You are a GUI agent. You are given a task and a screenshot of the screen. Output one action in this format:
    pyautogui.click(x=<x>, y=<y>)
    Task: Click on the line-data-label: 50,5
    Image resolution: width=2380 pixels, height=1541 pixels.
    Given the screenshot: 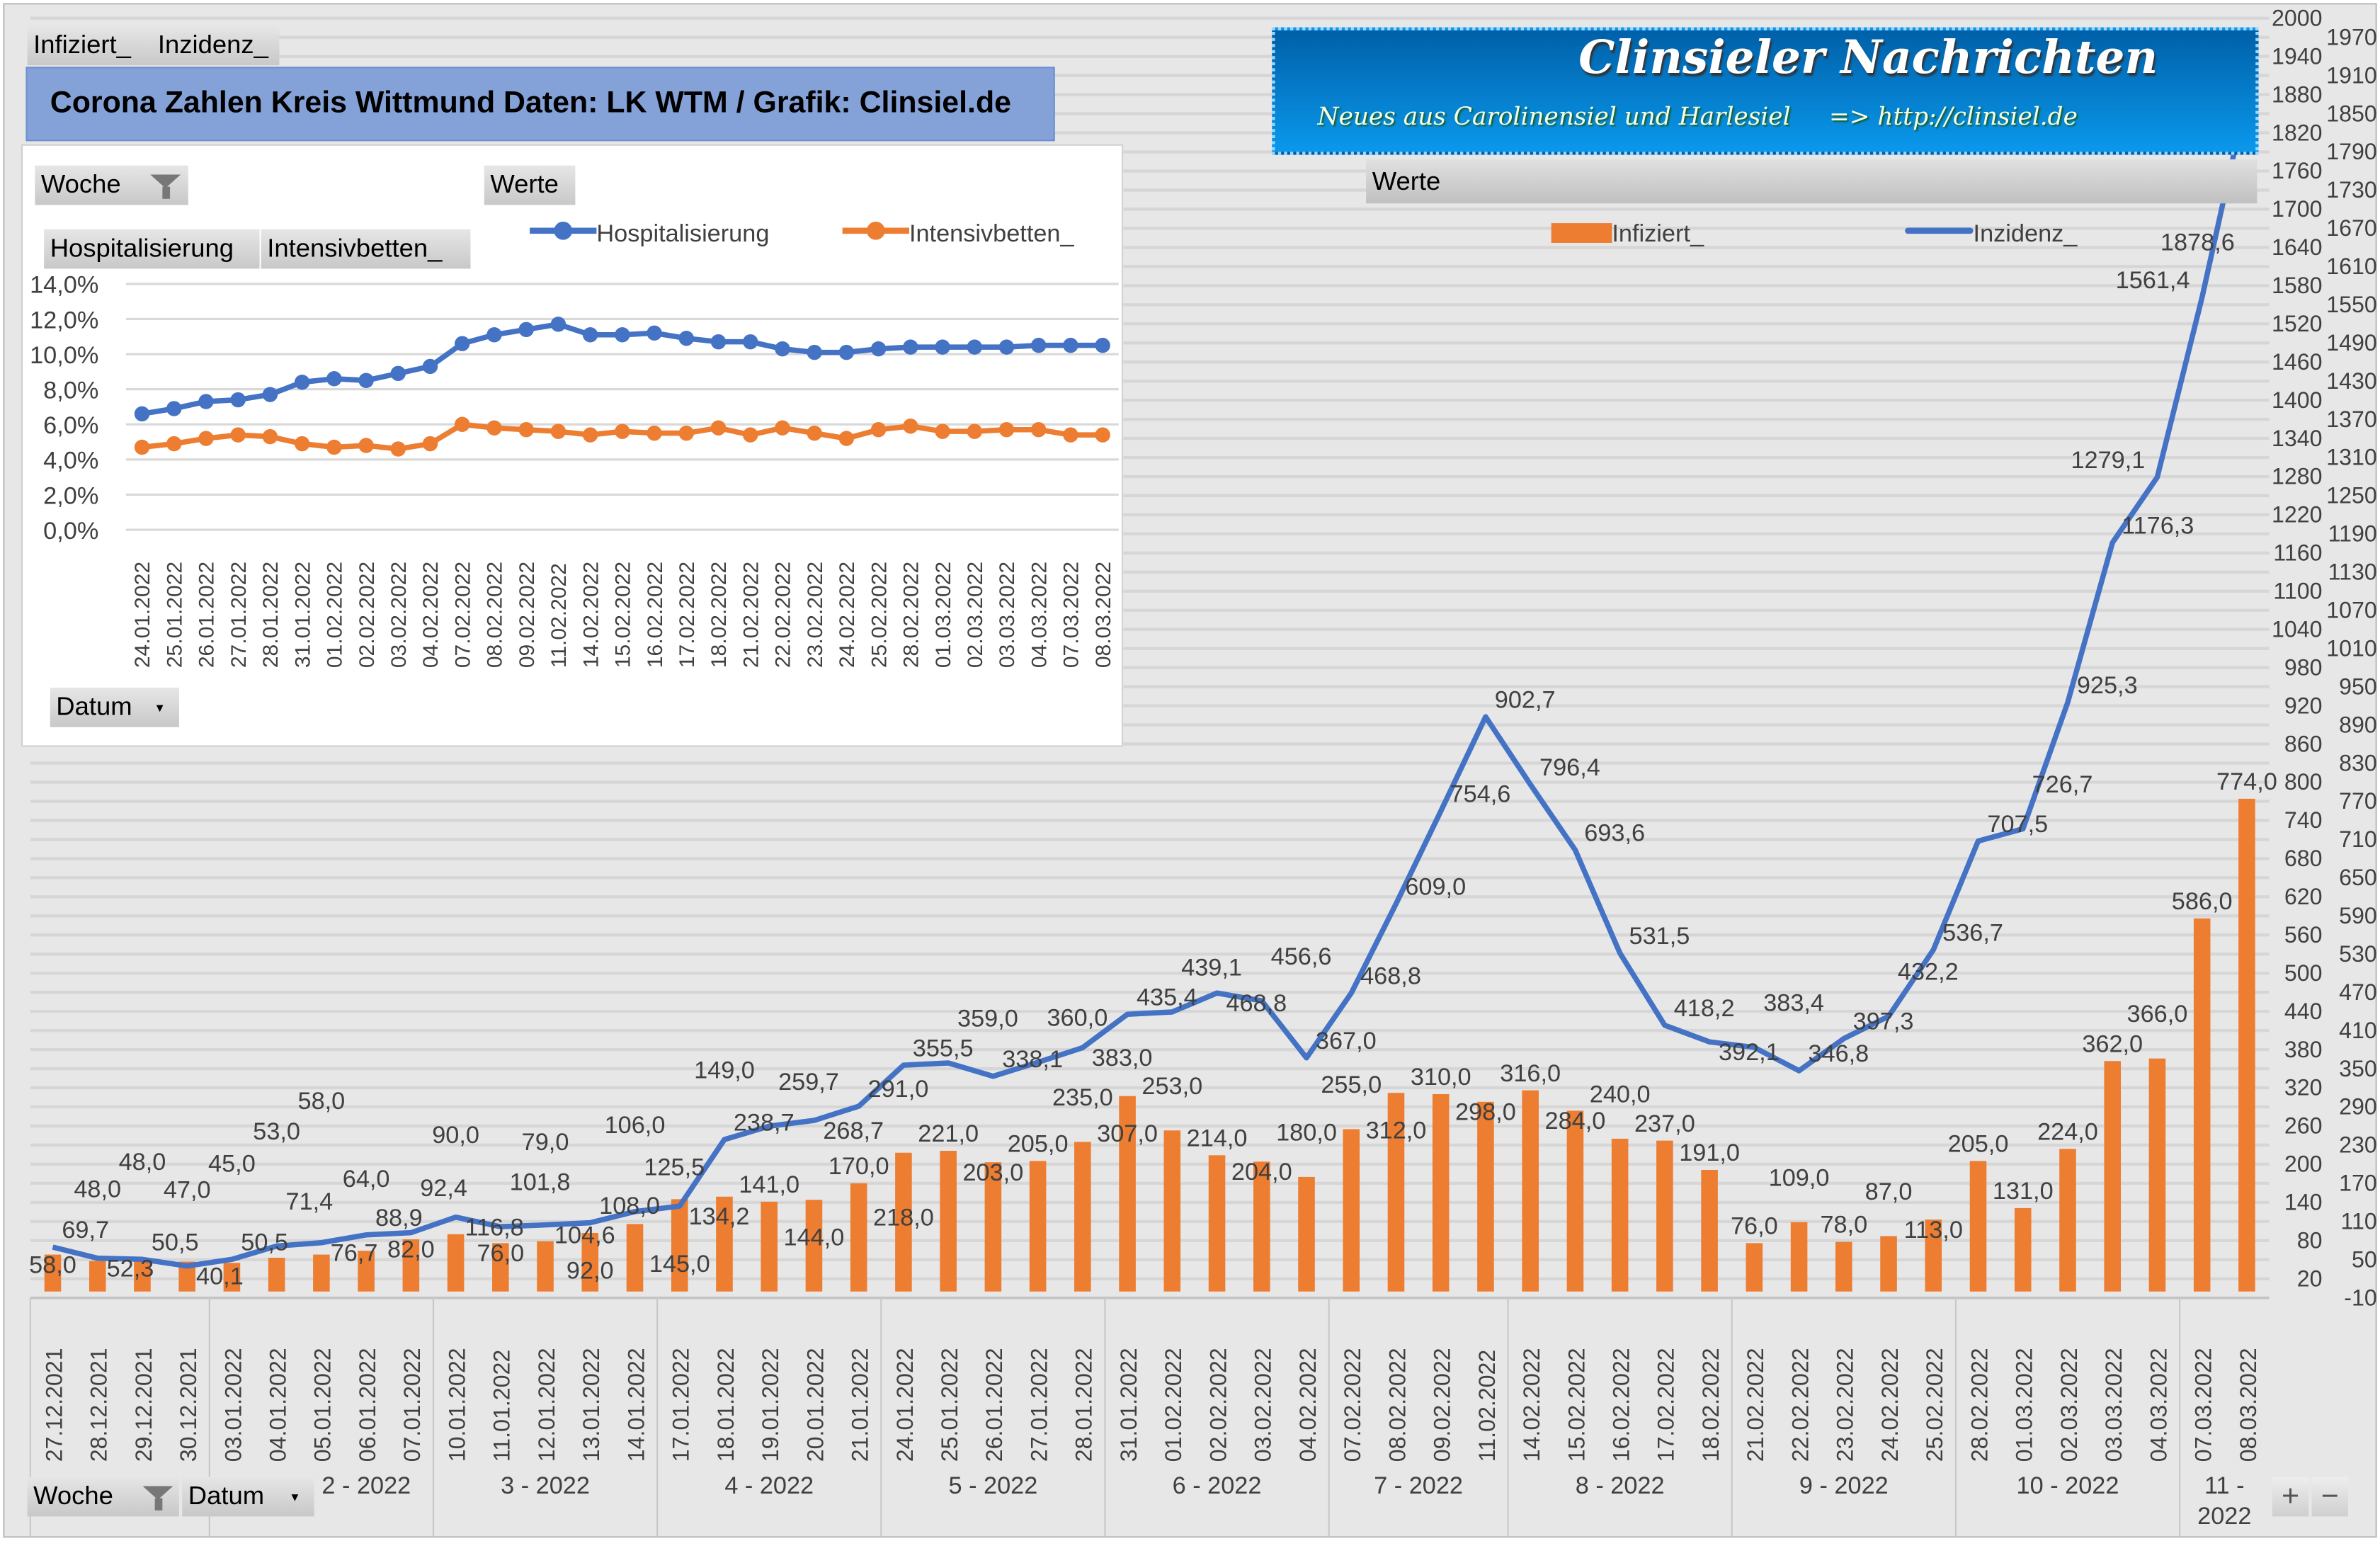 What is the action you would take?
    pyautogui.click(x=264, y=1242)
    